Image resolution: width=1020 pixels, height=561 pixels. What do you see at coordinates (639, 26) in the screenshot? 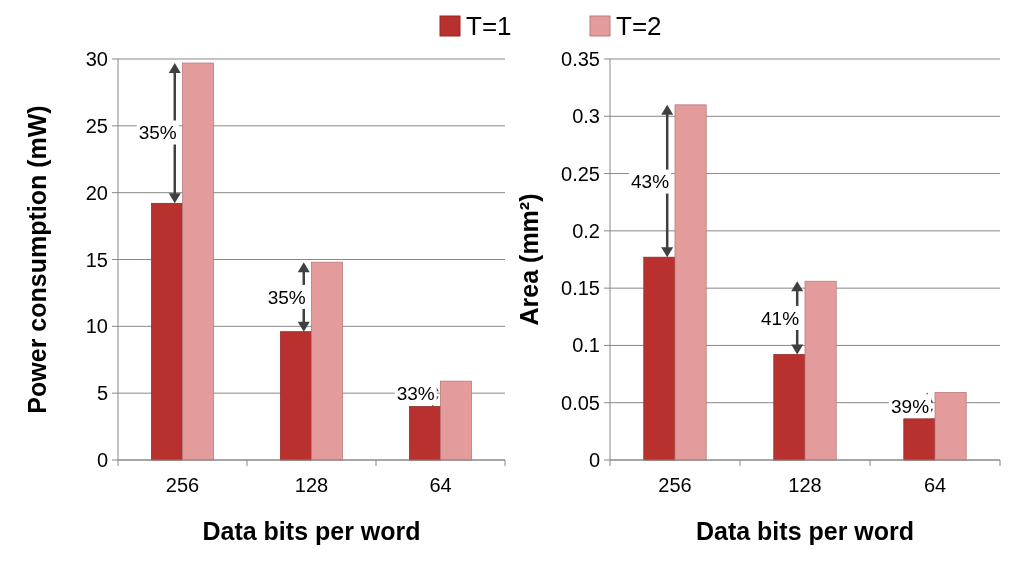
I see `legend-label: T=2` at bounding box center [639, 26].